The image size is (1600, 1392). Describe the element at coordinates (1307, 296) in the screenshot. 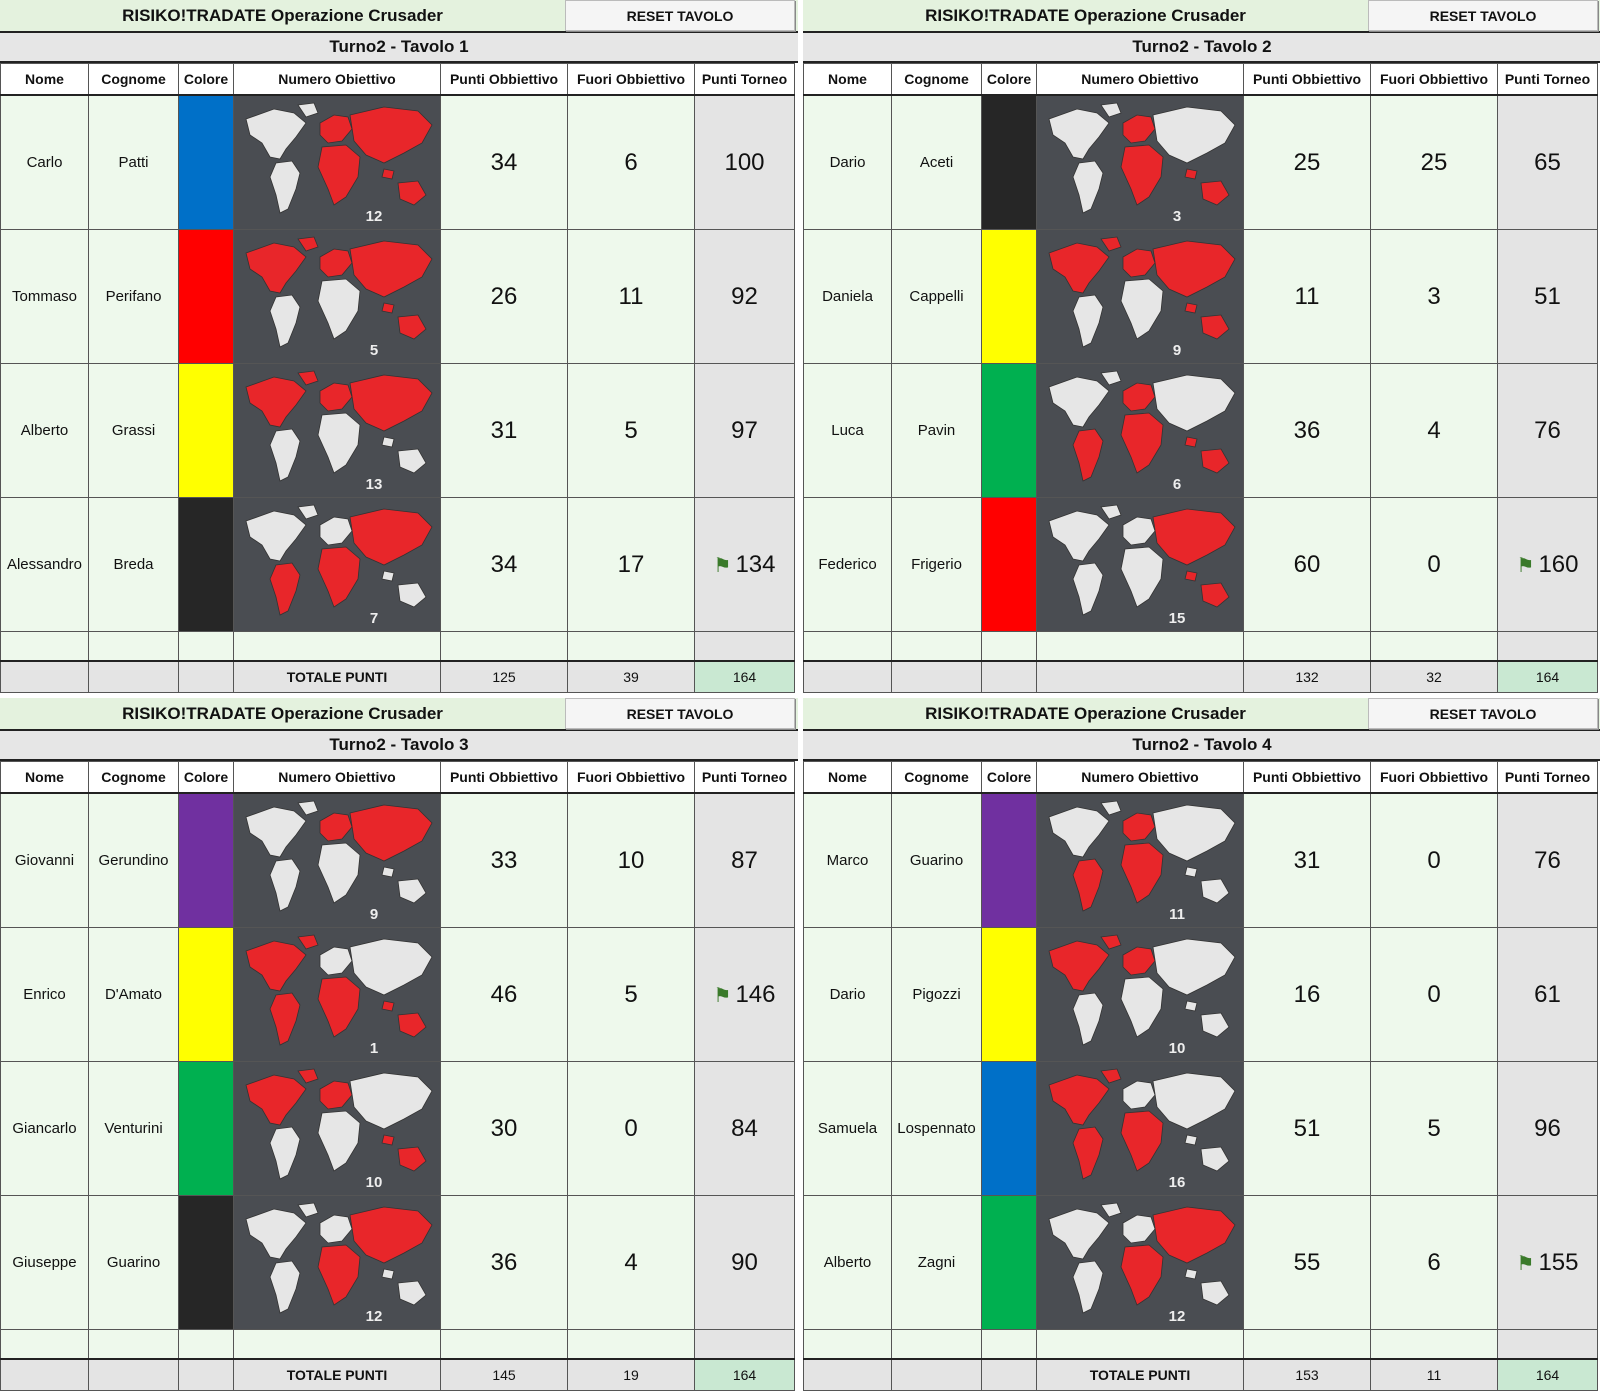

I see `punti-obiettivo-value: 11` at that location.